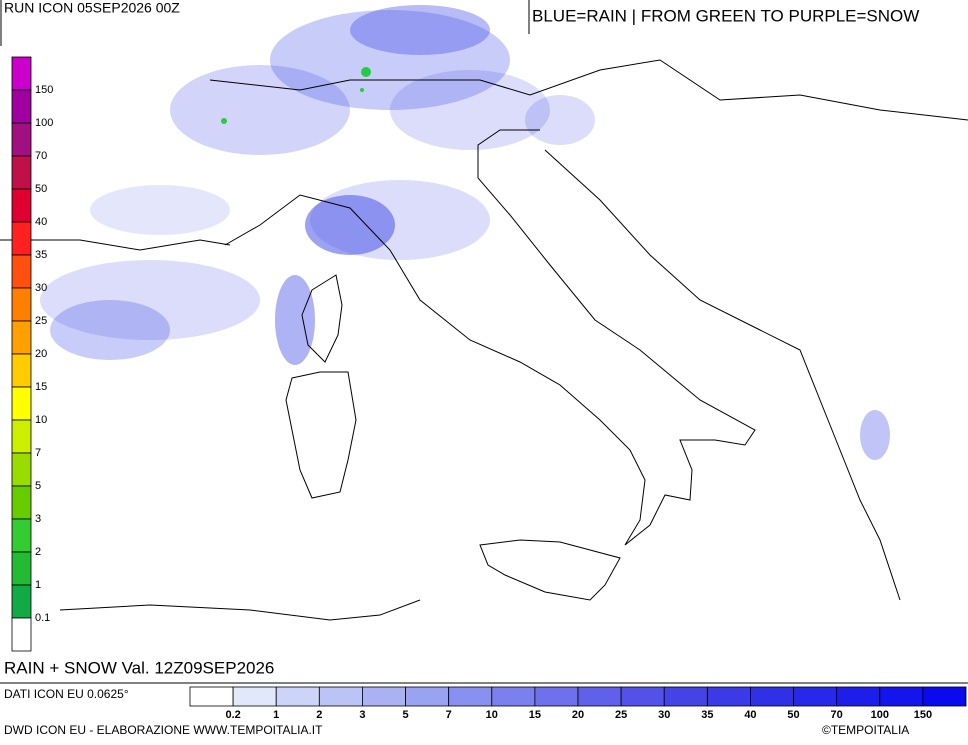 This screenshot has width=968, height=745. Describe the element at coordinates (550, 570) in the screenshot. I see `sicily` at that location.